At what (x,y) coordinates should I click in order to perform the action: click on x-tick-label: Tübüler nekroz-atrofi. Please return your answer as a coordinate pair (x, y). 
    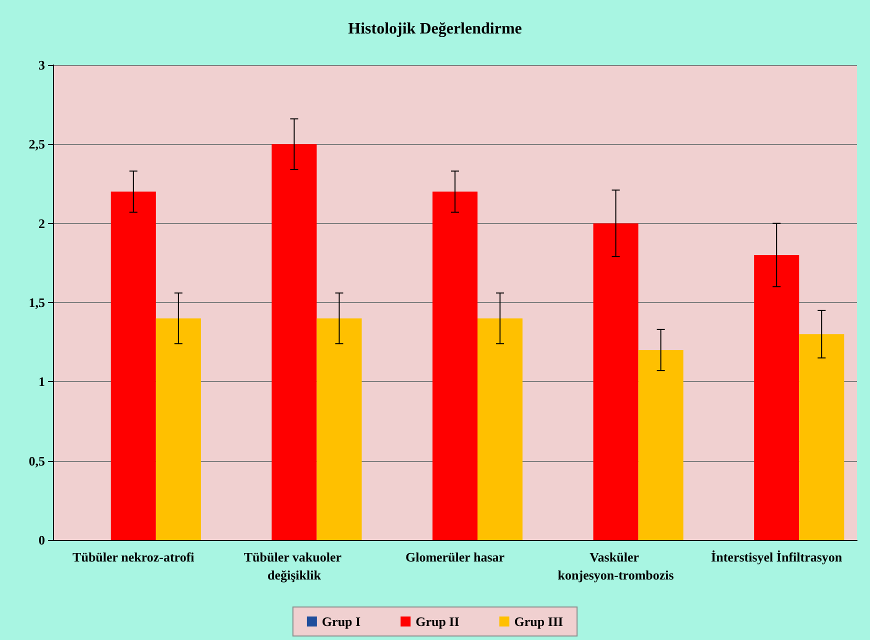
    Looking at the image, I should click on (133, 557).